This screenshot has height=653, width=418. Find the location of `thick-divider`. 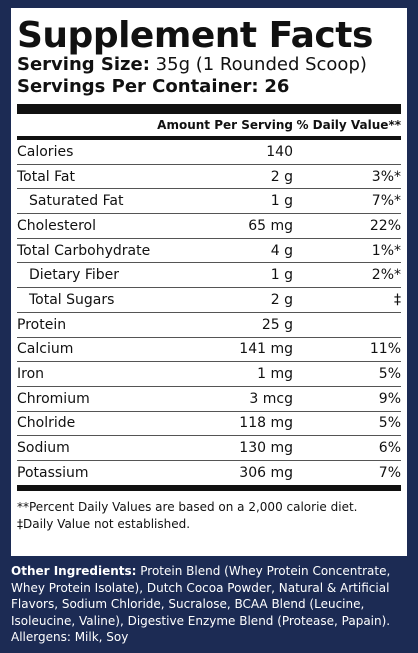

thick-divider is located at coordinates (209, 109).